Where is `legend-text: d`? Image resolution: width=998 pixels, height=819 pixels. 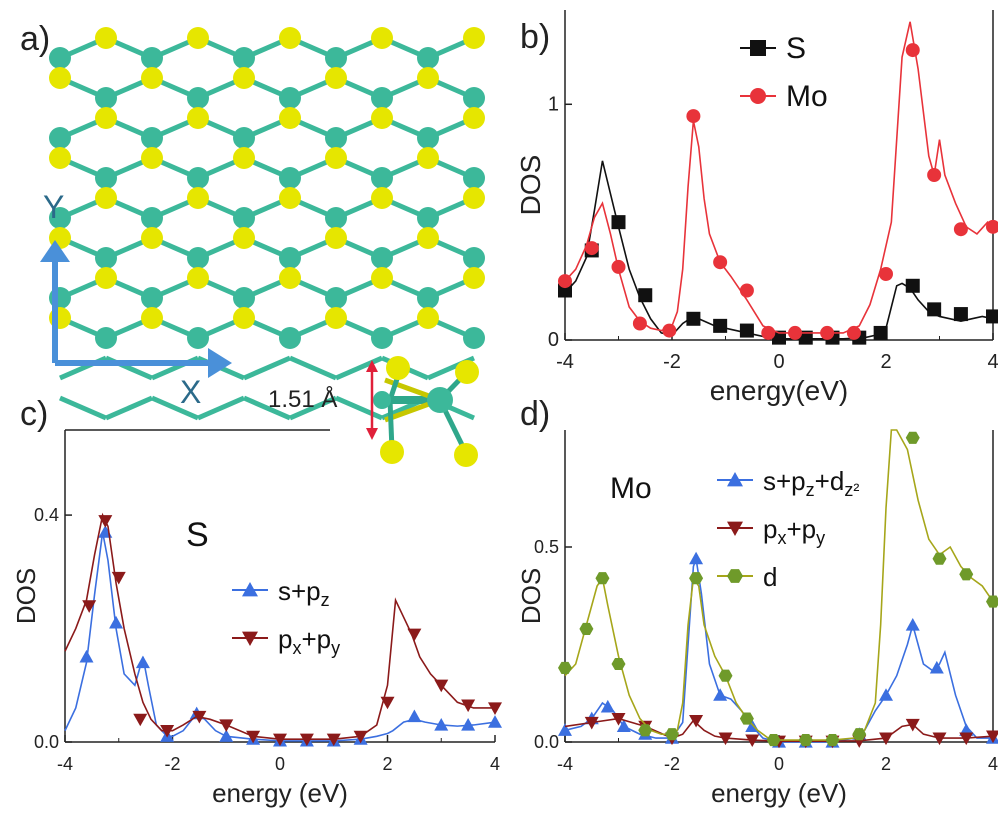 legend-text: d is located at coordinates (770, 577).